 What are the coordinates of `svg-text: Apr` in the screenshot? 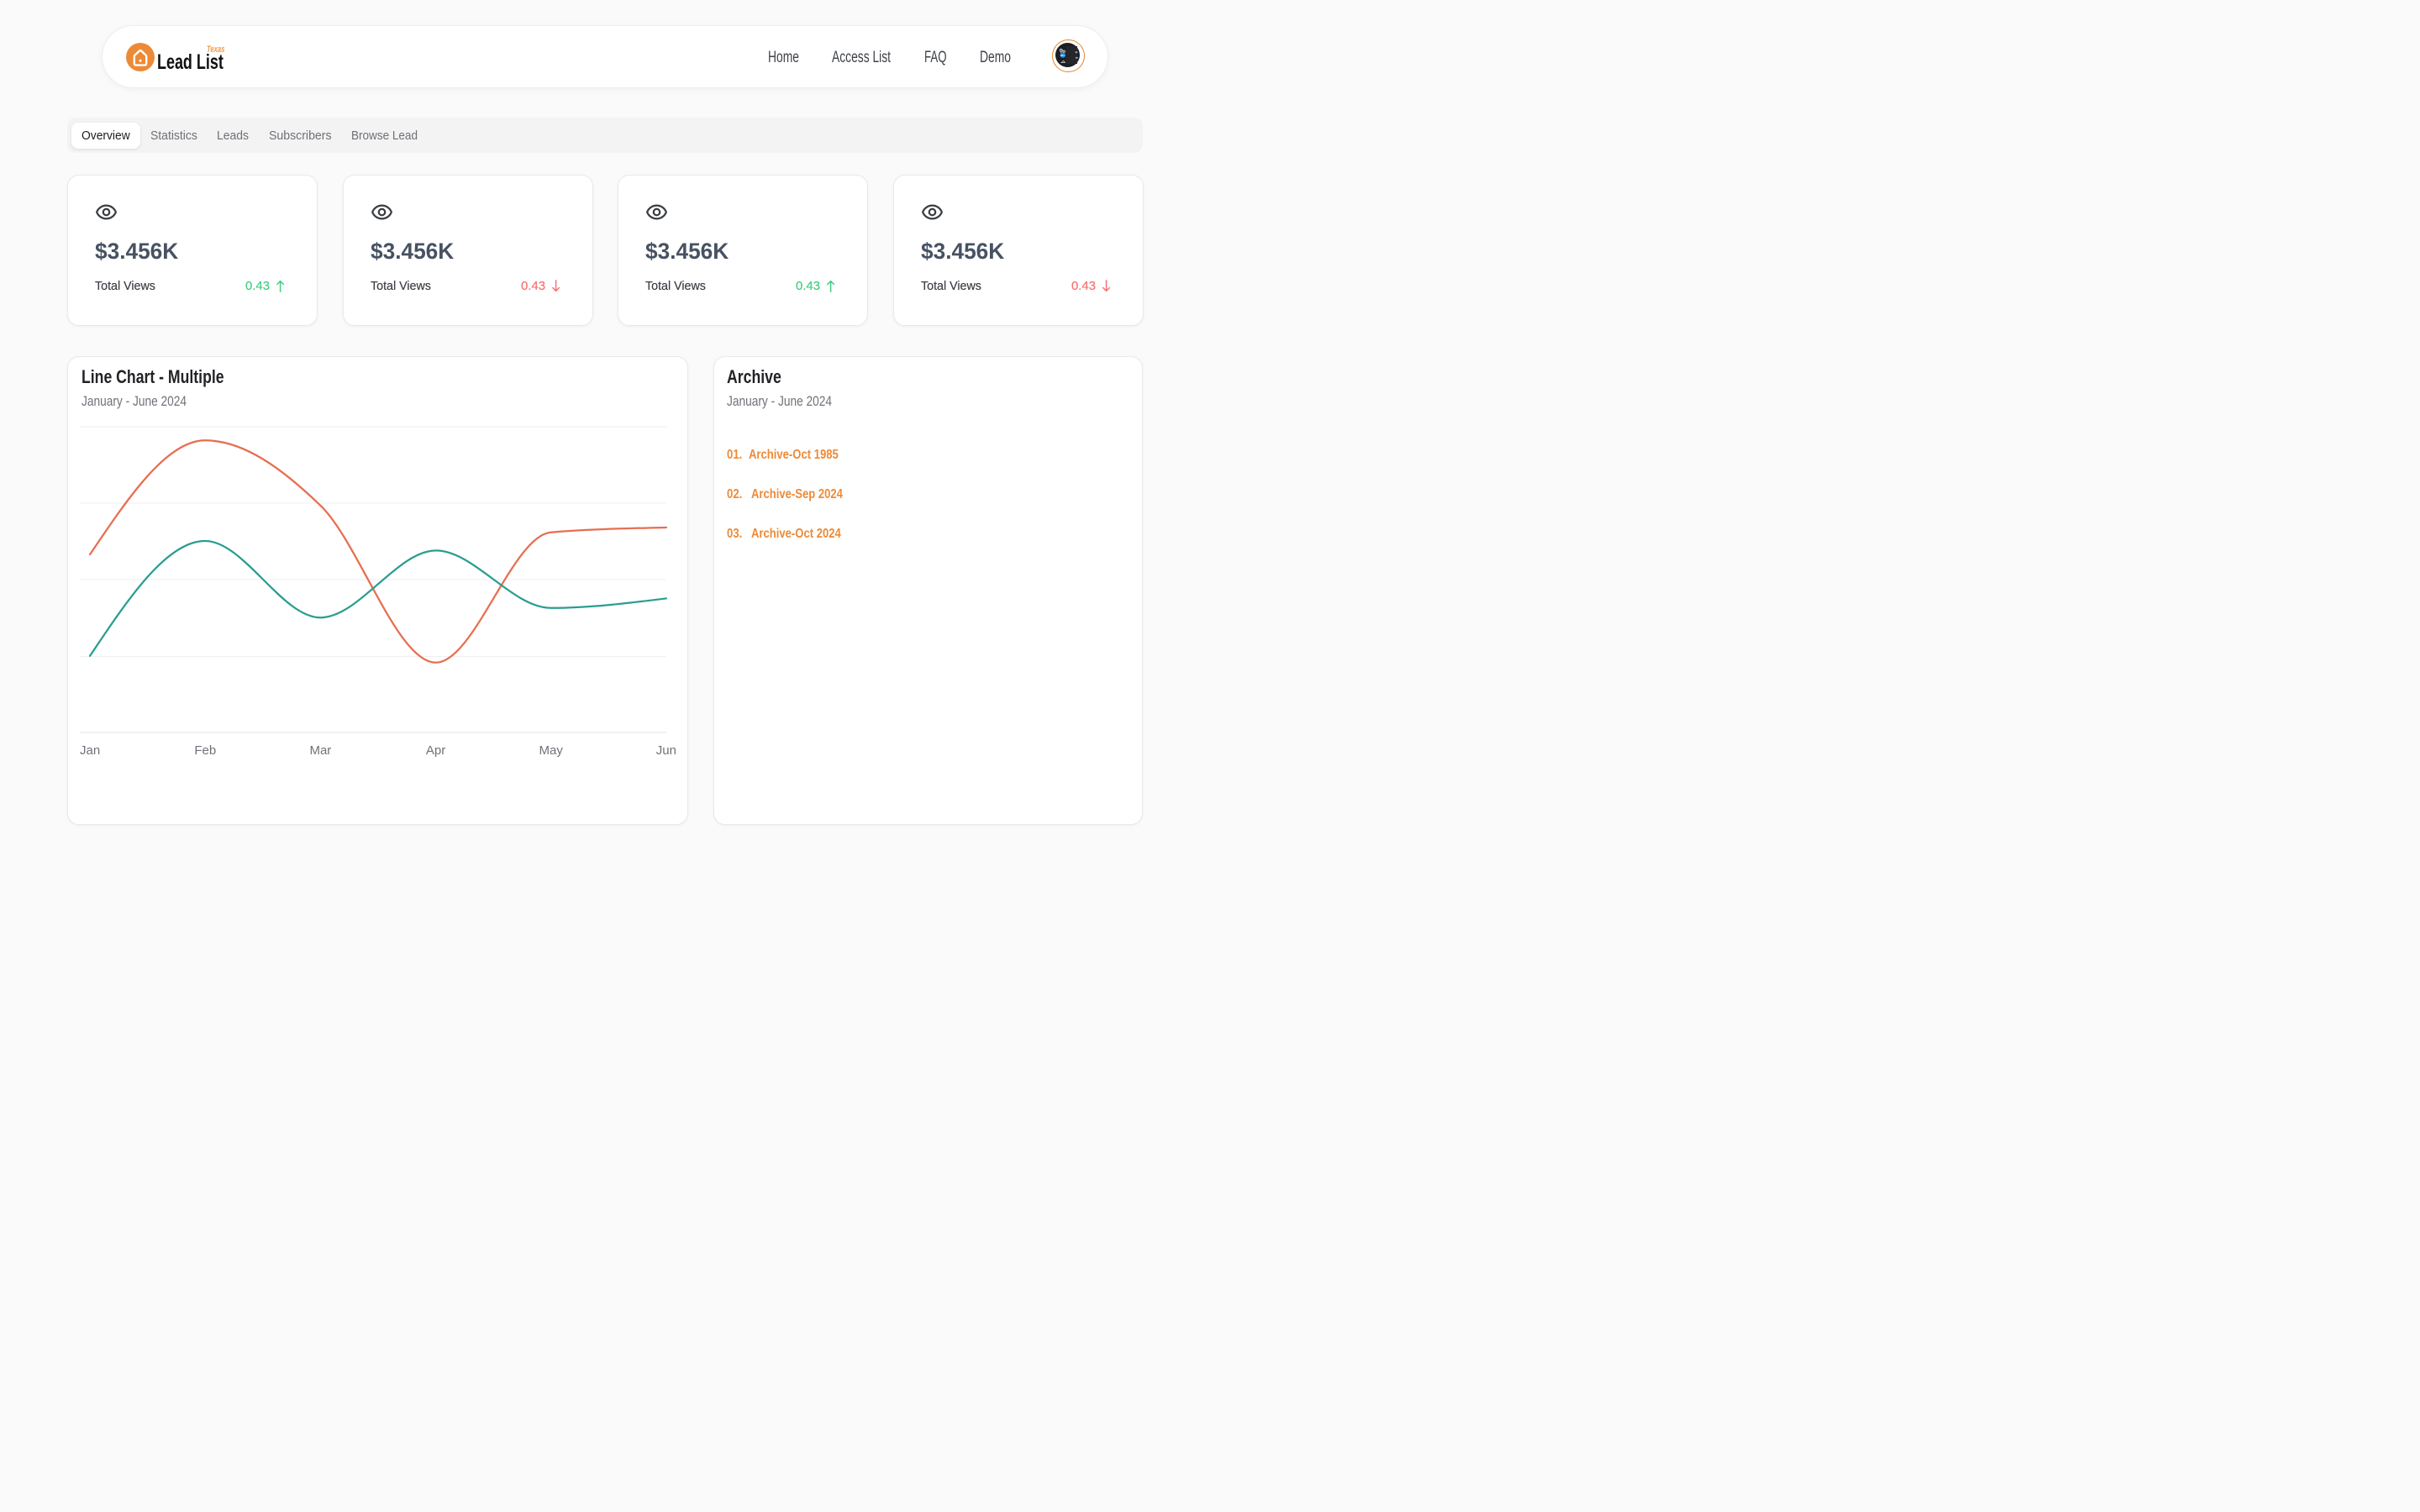 It's located at (435, 750).